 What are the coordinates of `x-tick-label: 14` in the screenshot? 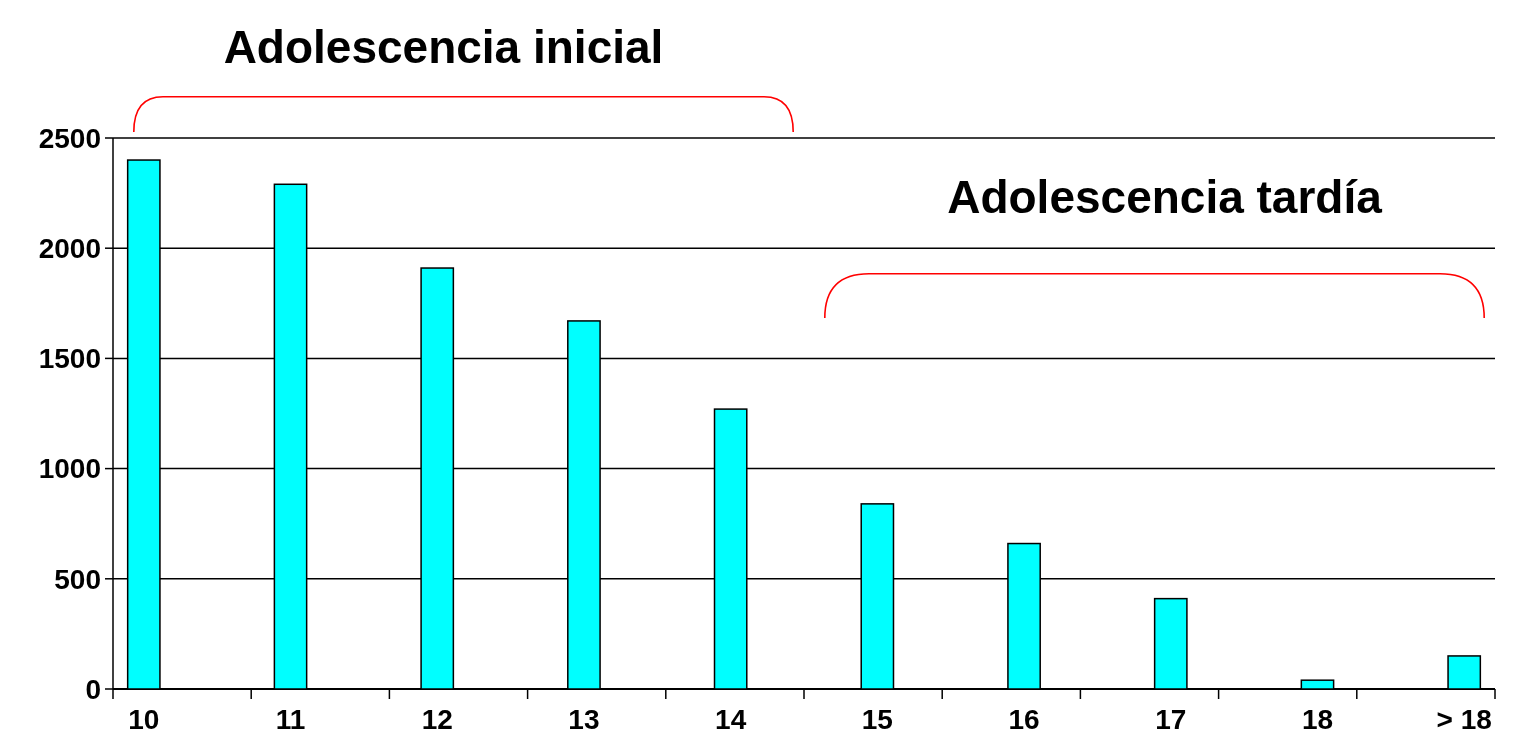 It's located at (731, 719).